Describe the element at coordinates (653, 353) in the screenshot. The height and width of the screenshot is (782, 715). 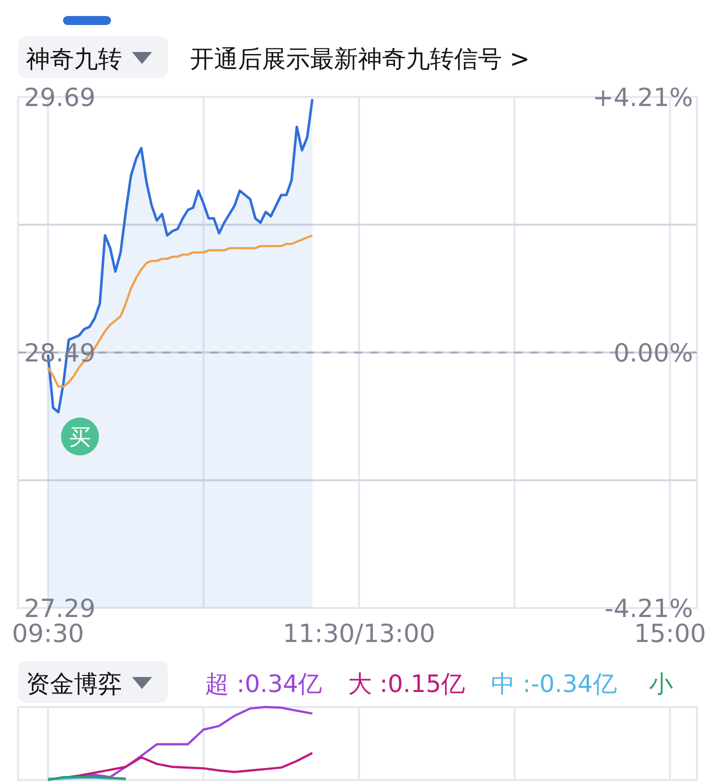
I see `y2-tick-label: 0.00%` at that location.